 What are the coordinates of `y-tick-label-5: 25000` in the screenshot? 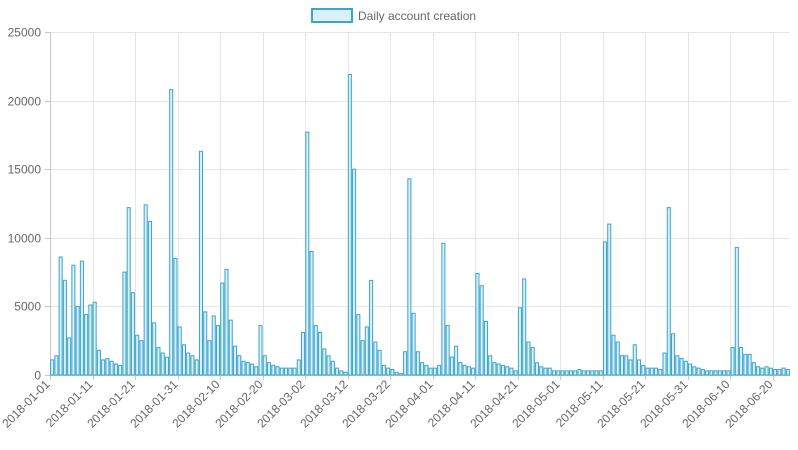 It's located at (25, 33).